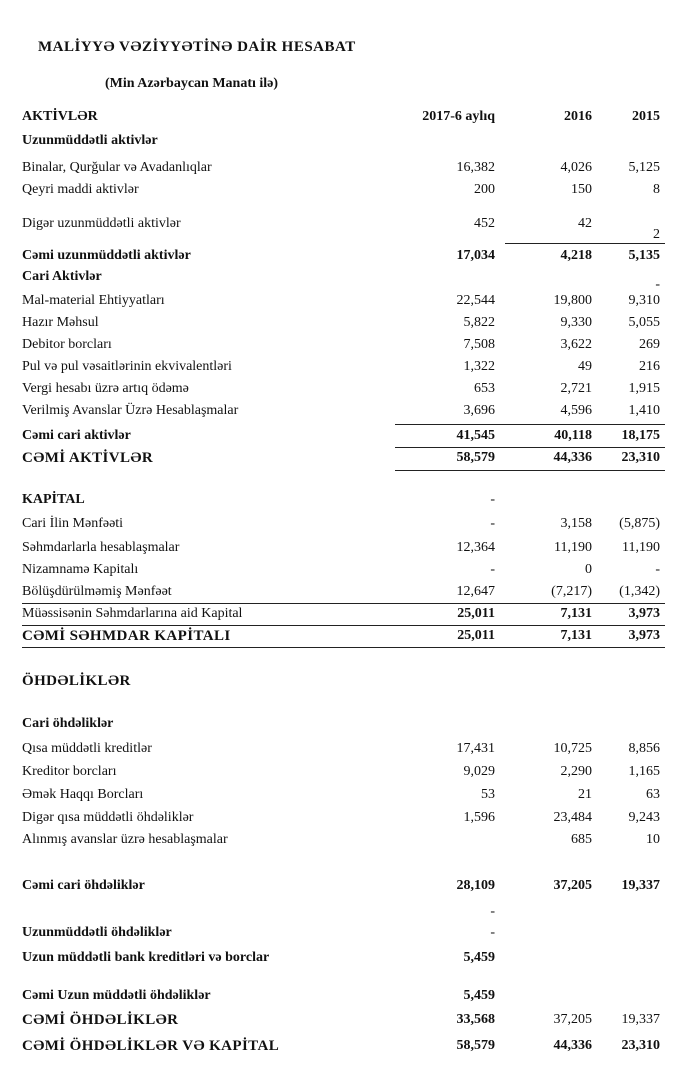  What do you see at coordinates (644, 817) in the screenshot?
I see `cell-value: 9,243` at bounding box center [644, 817].